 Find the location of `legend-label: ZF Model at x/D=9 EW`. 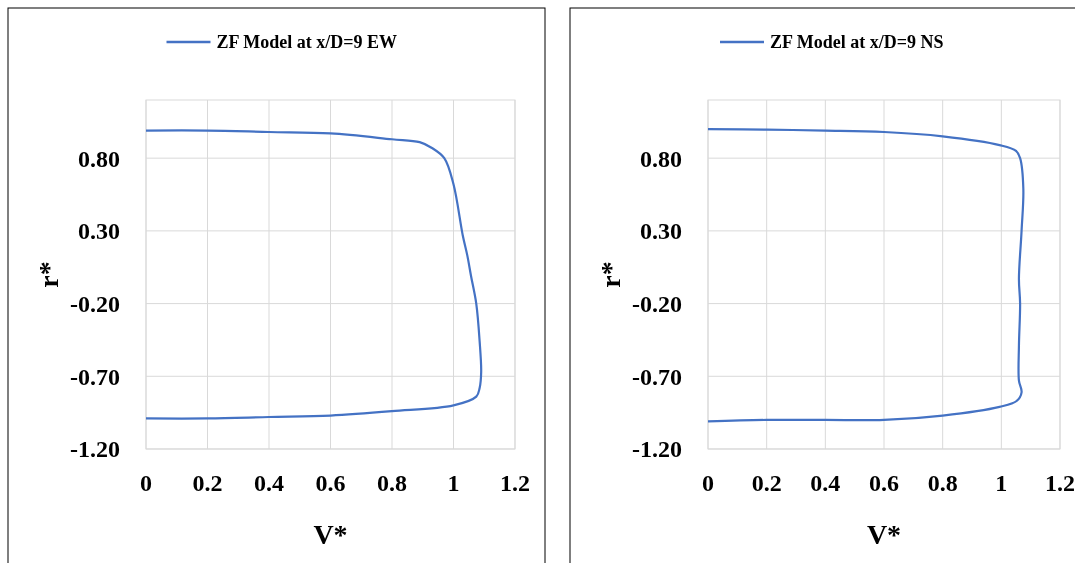

legend-label: ZF Model at x/D=9 EW is located at coordinates (307, 42).